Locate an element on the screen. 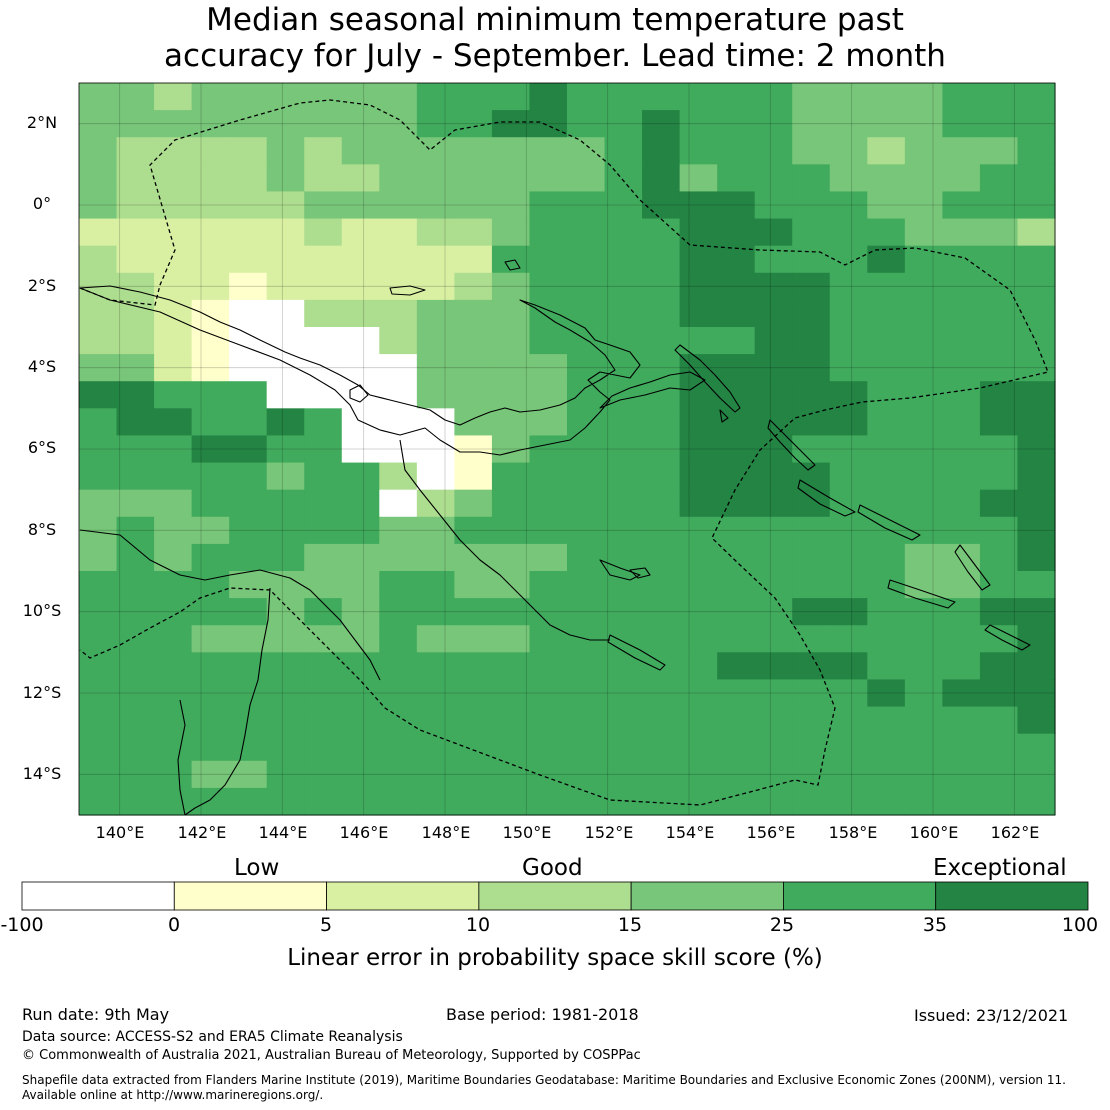 This screenshot has width=1110, height=1110. lon-label-158e: 158°E is located at coordinates (853, 832).